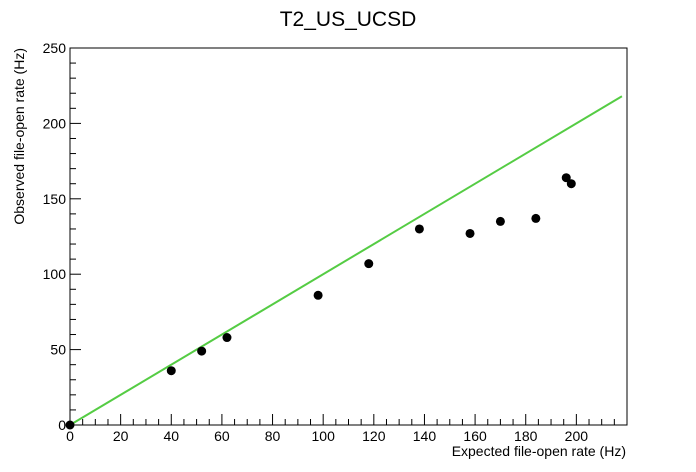 The width and height of the screenshot is (696, 472). Describe the element at coordinates (62, 425) in the screenshot. I see `y-tick-label: 0` at that location.